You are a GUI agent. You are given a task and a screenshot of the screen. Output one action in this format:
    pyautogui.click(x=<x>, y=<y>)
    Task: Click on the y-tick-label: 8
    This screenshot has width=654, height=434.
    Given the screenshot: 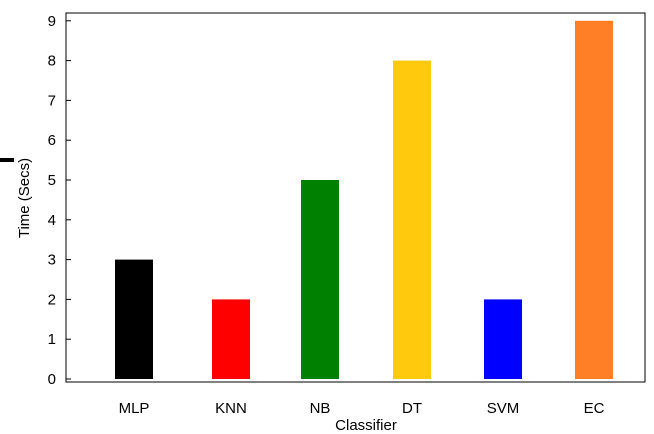 What is the action you would take?
    pyautogui.click(x=52, y=61)
    